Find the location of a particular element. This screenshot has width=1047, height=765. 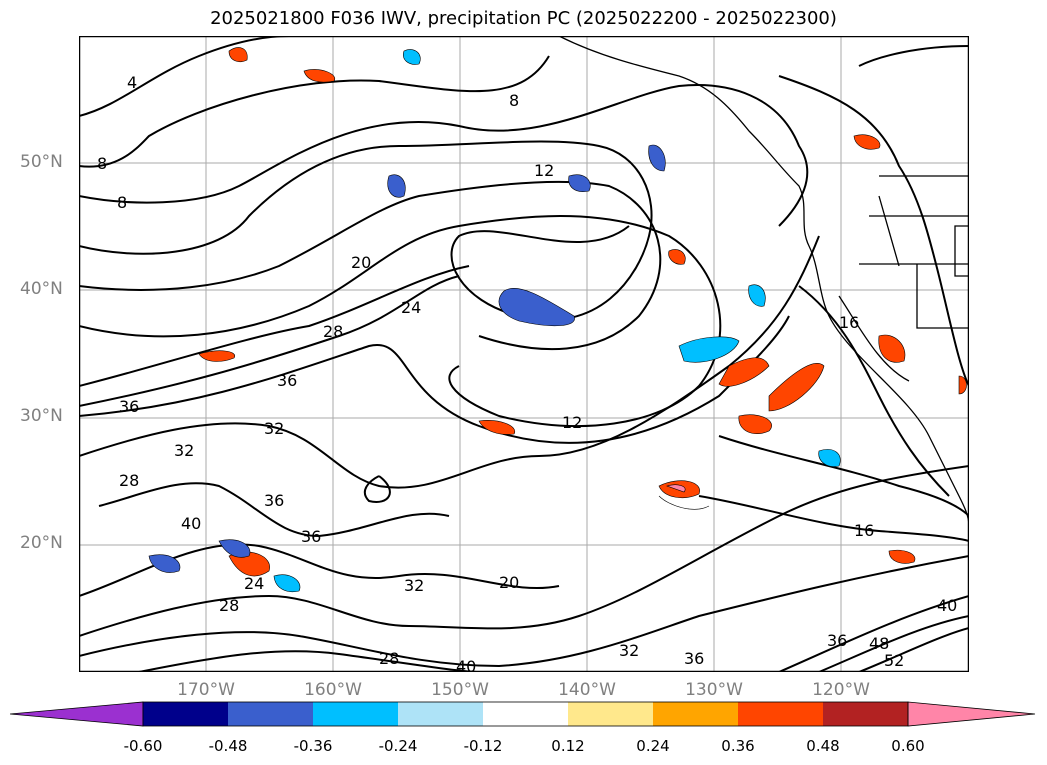

colorbar-tick: -0.60 is located at coordinates (143, 746).